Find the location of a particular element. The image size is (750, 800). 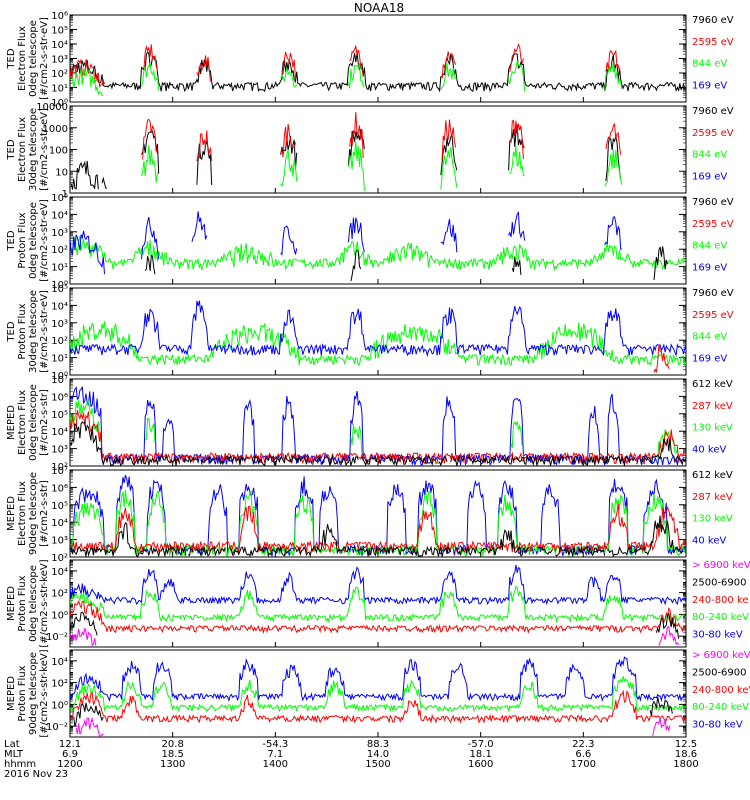

series-line-130-kev is located at coordinates (375, 431).